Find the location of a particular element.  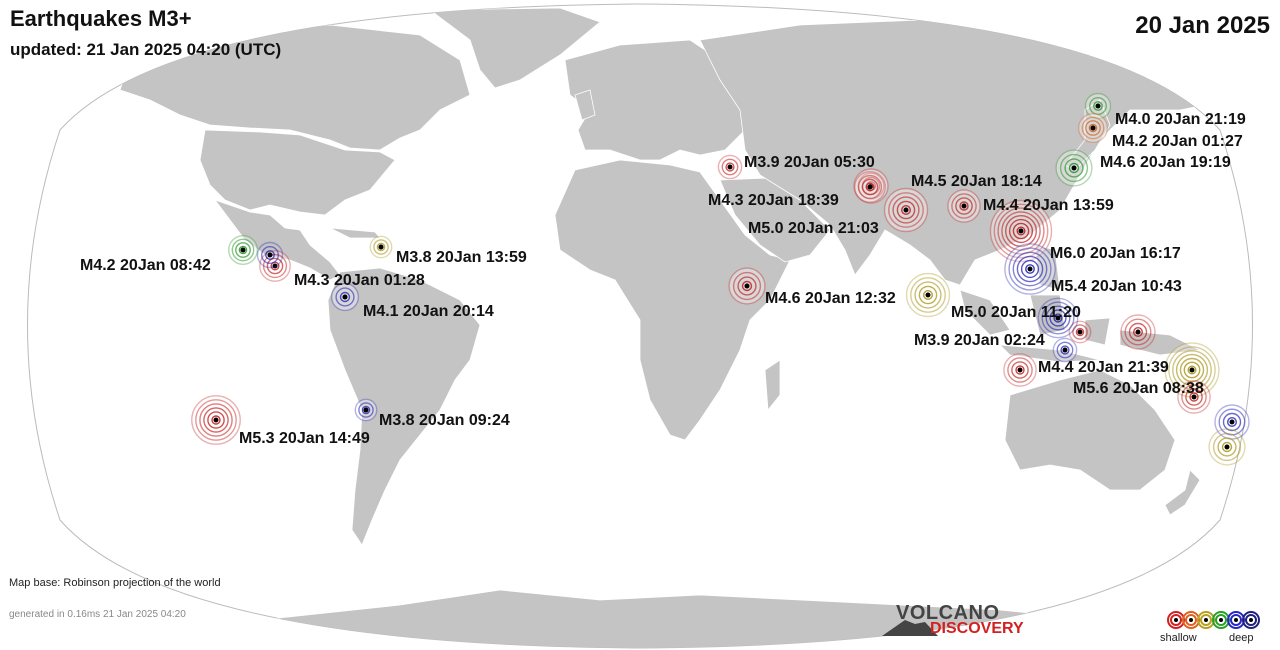

quake-label: M4.5 20Jan 18:14 is located at coordinates (976, 181).